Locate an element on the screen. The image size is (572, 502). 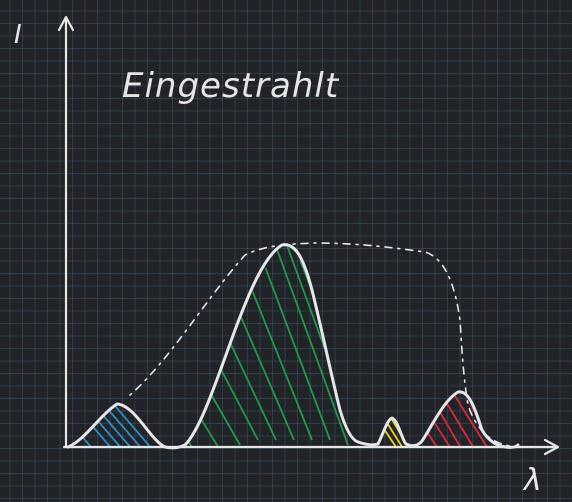
y-axis-arrow-icon is located at coordinates (66, 23).